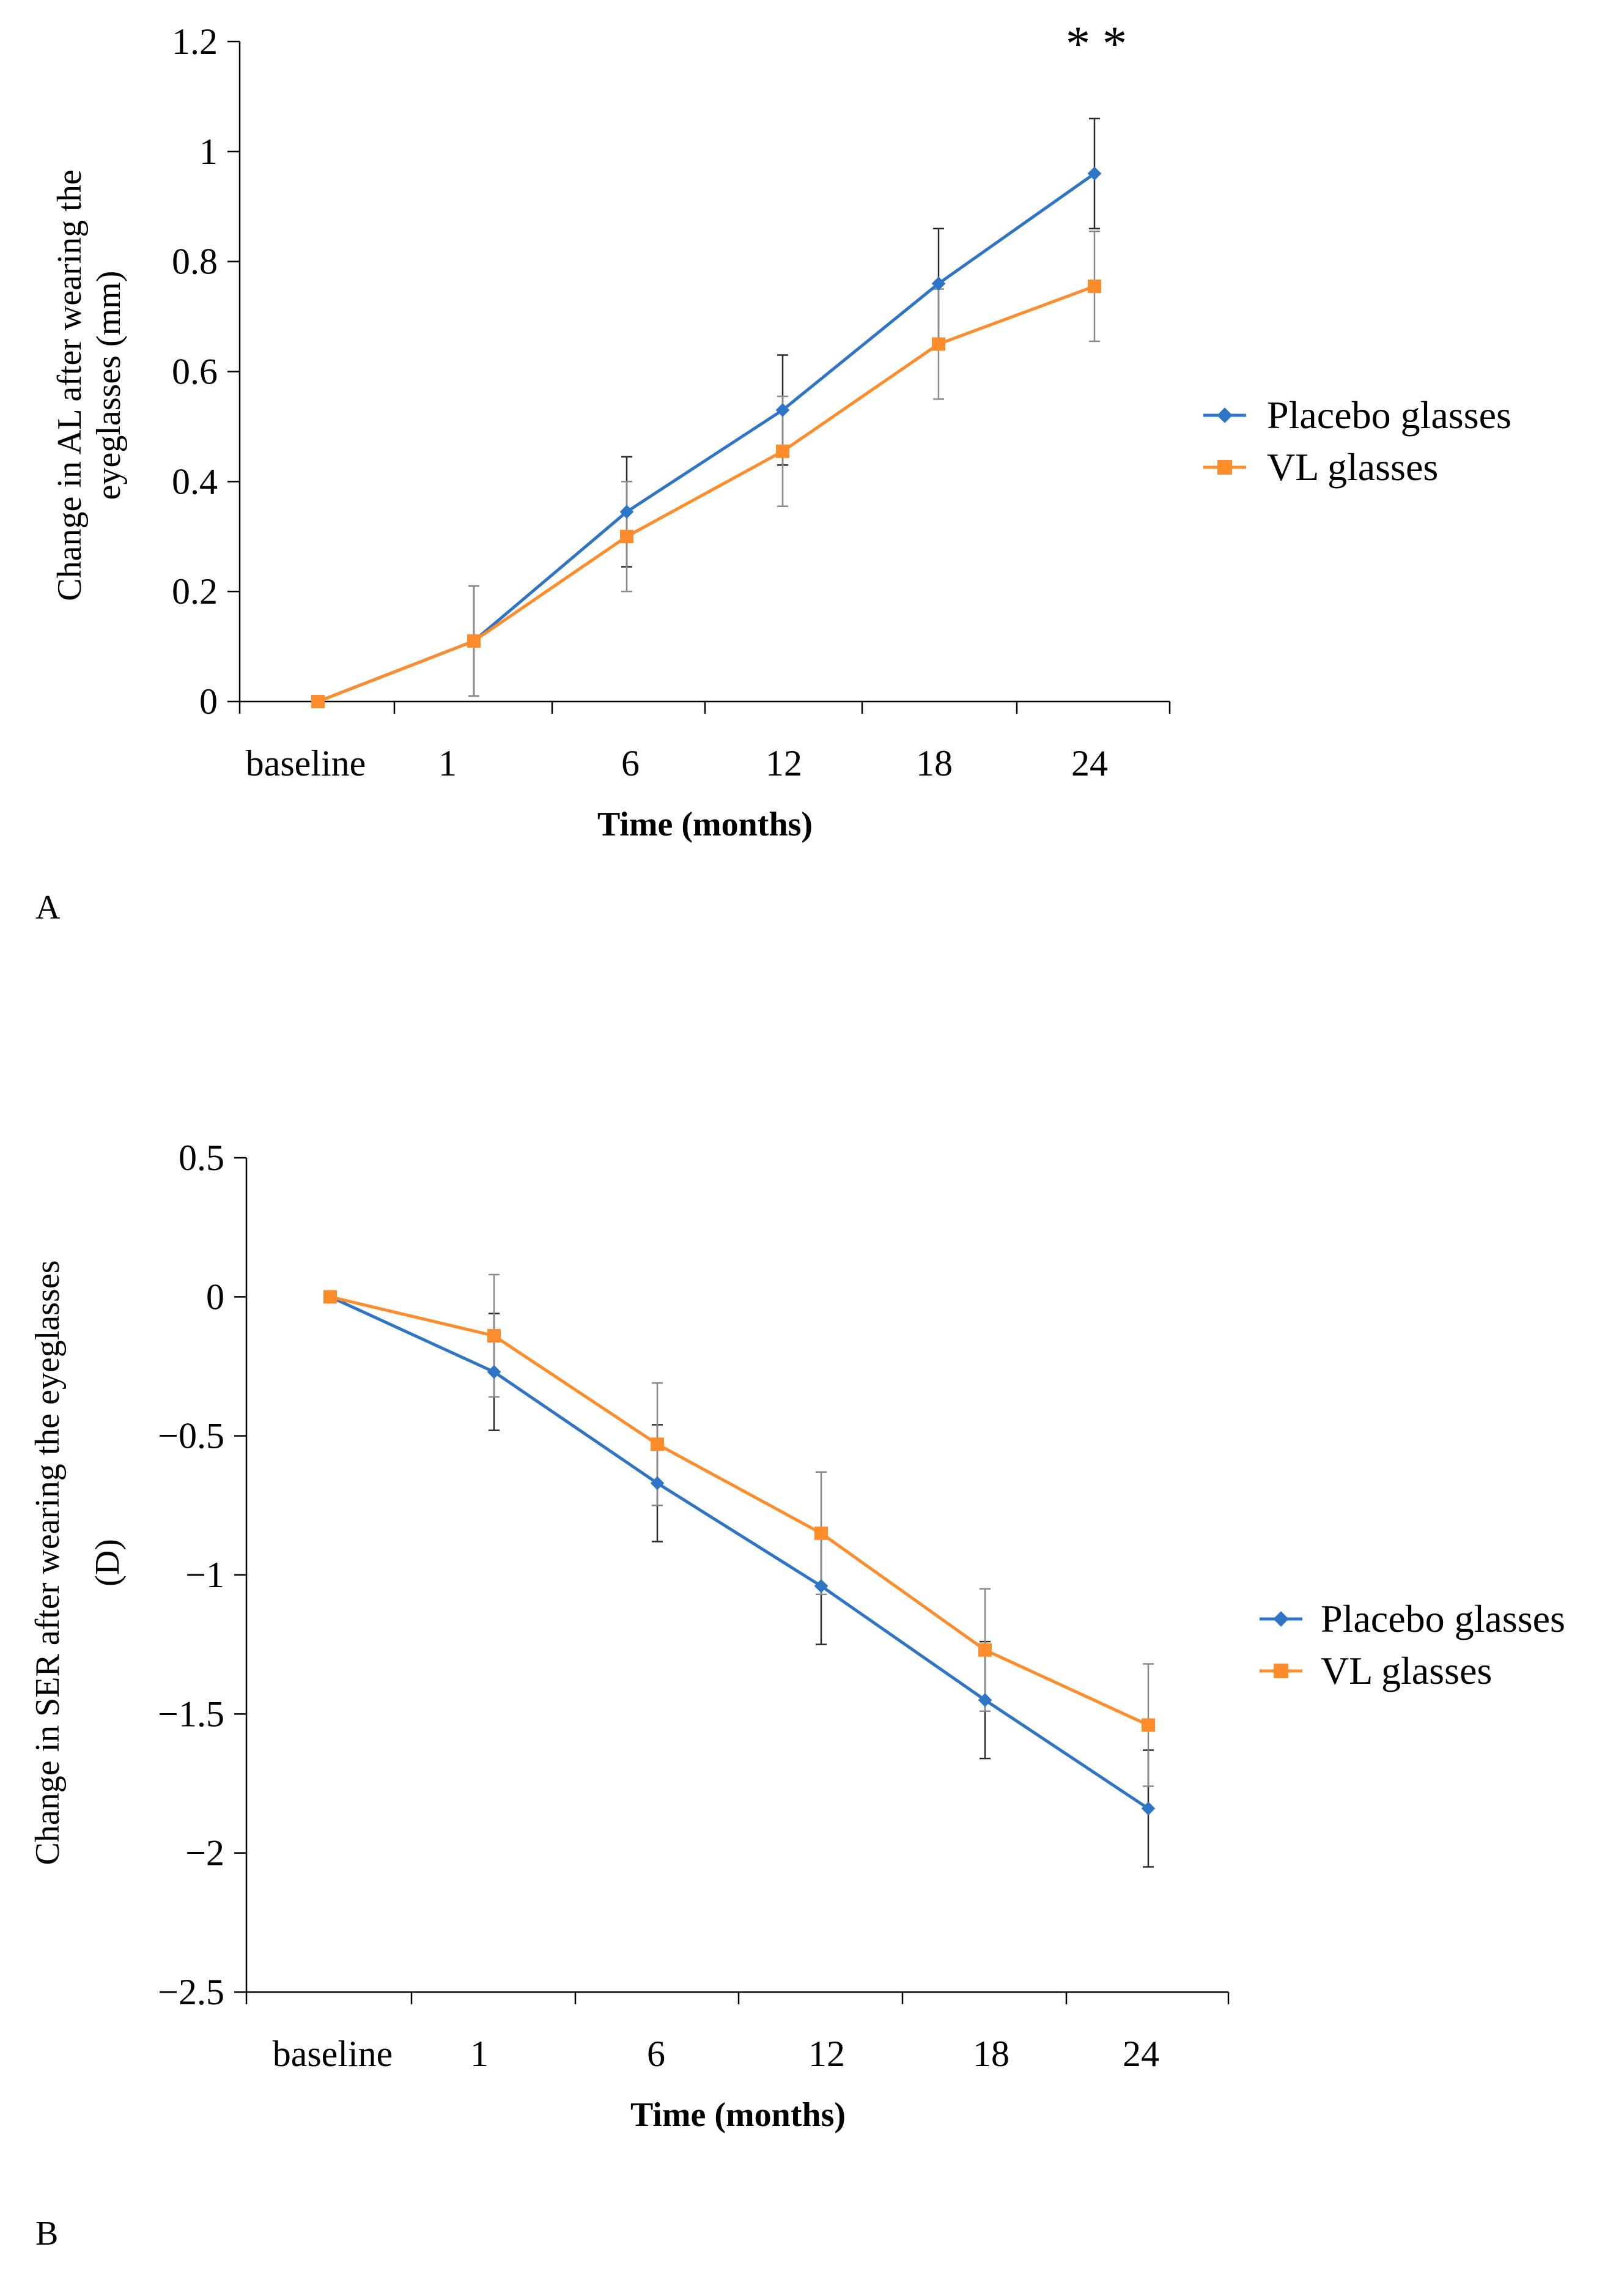 This screenshot has width=1624, height=2274. Describe the element at coordinates (204, 1853) in the screenshot. I see `y-tick-label: −2` at that location.